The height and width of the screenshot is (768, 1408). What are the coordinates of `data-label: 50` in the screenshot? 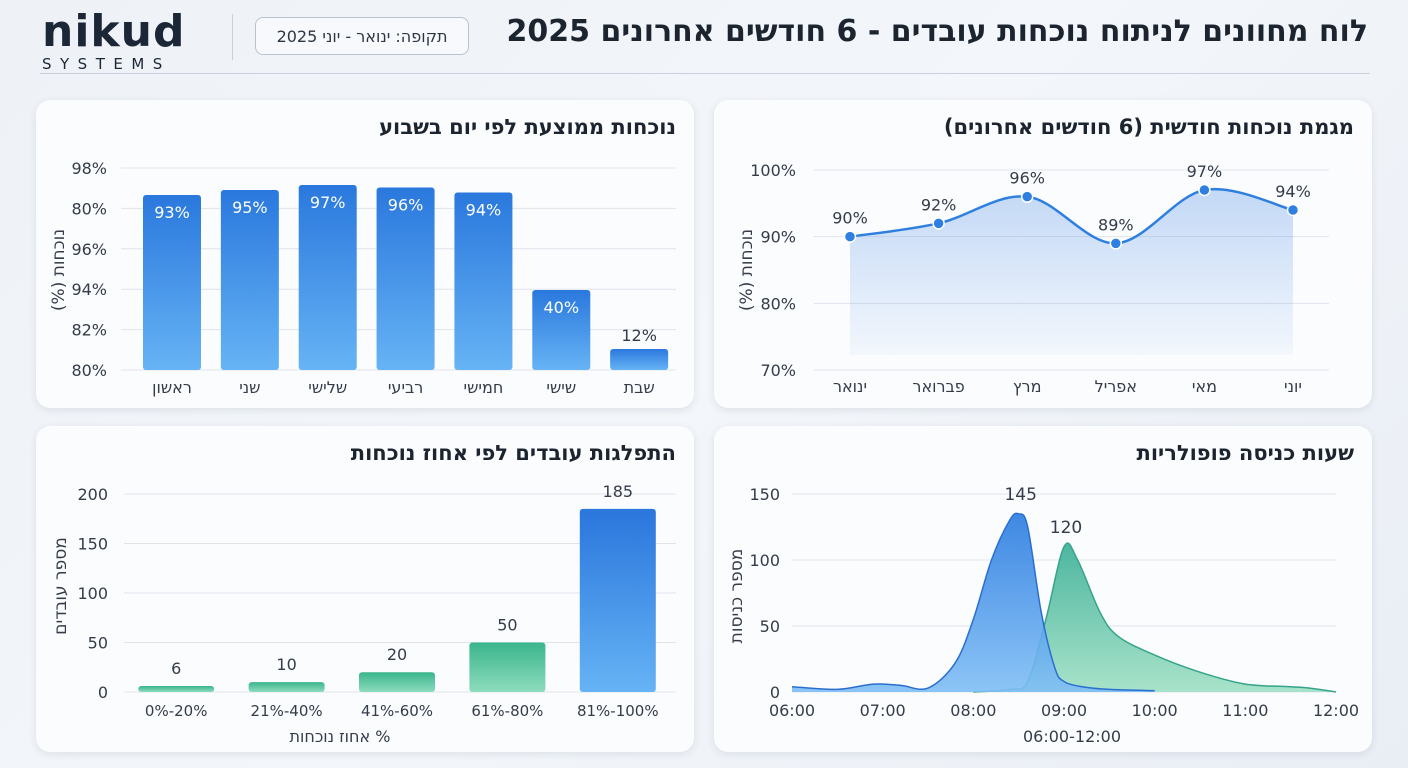 It's located at (507, 625).